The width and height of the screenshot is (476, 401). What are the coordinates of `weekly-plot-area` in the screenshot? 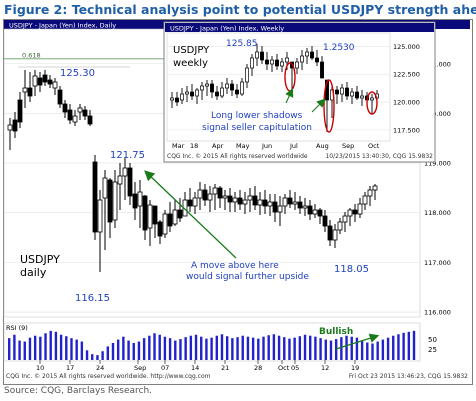 It's located at (278, 87).